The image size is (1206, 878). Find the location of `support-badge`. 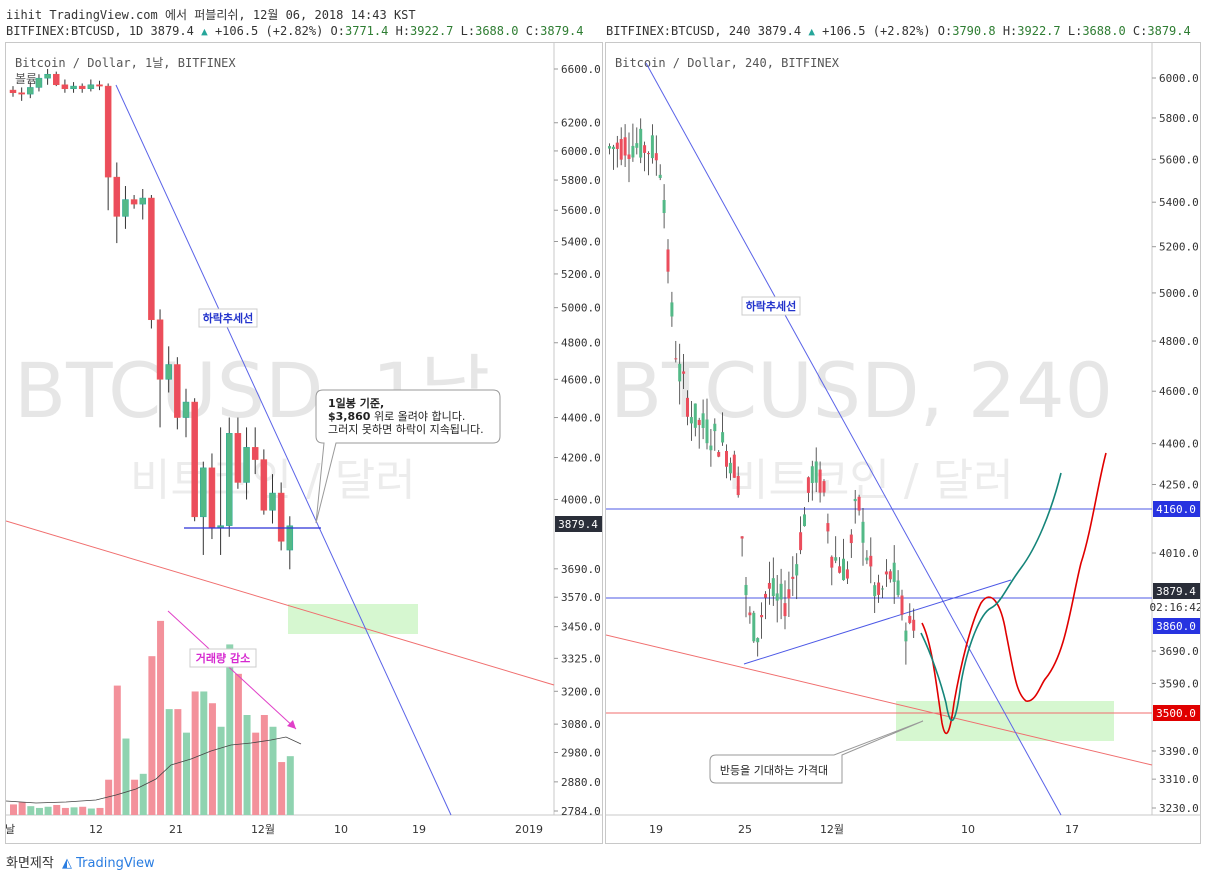

support-badge is located at coordinates (1176, 626).